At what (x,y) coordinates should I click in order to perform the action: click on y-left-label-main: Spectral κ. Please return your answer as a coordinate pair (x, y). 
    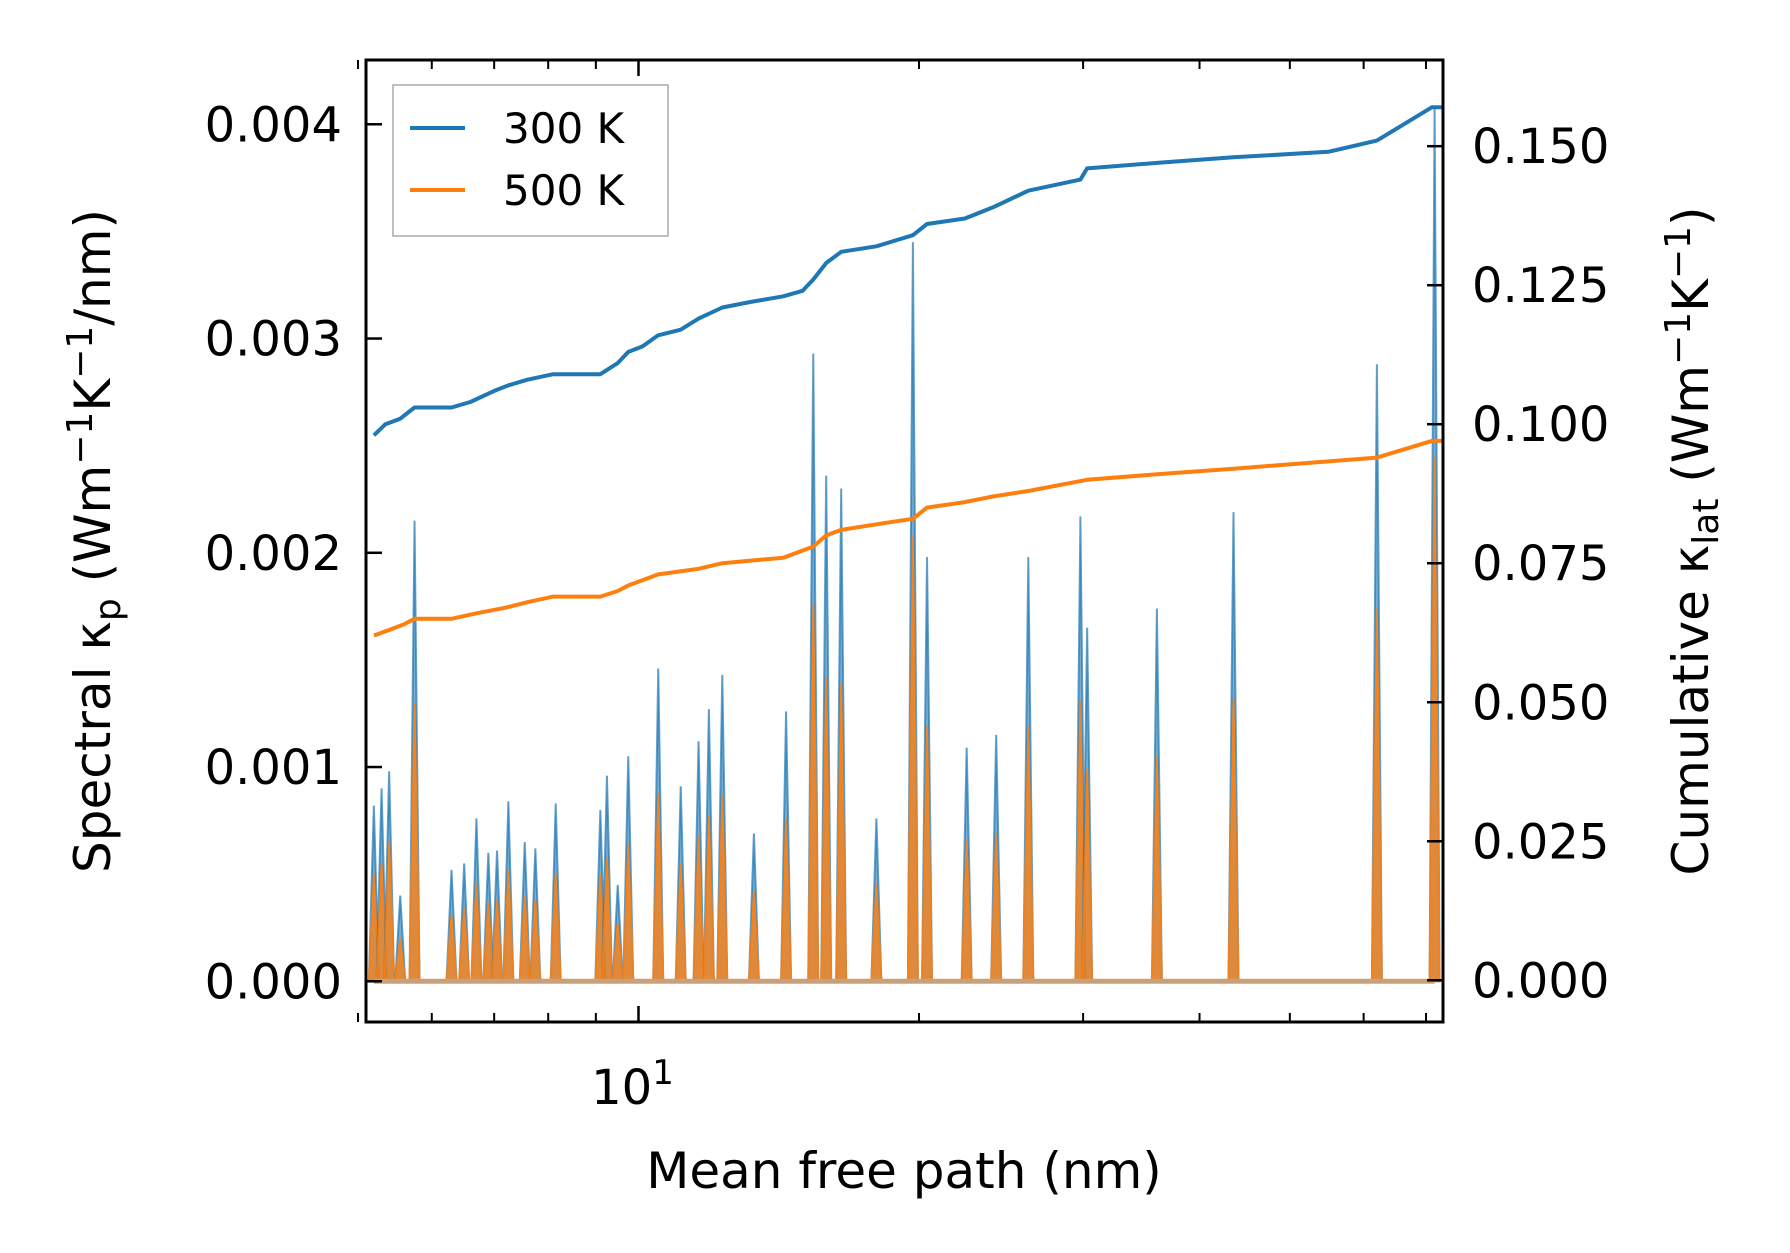
    Looking at the image, I should click on (93, 747).